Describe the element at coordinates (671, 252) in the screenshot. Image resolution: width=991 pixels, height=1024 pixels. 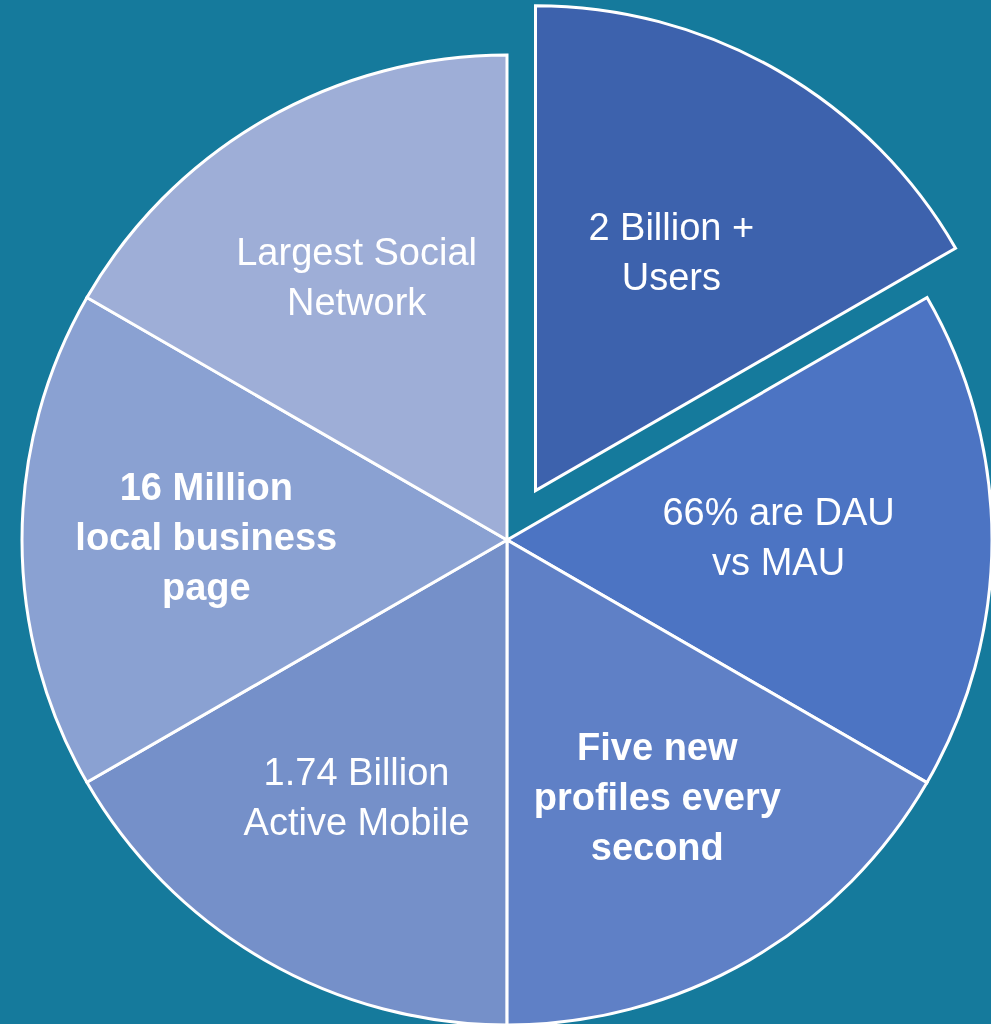
I see `slice-label: 2 Billion + Users` at that location.